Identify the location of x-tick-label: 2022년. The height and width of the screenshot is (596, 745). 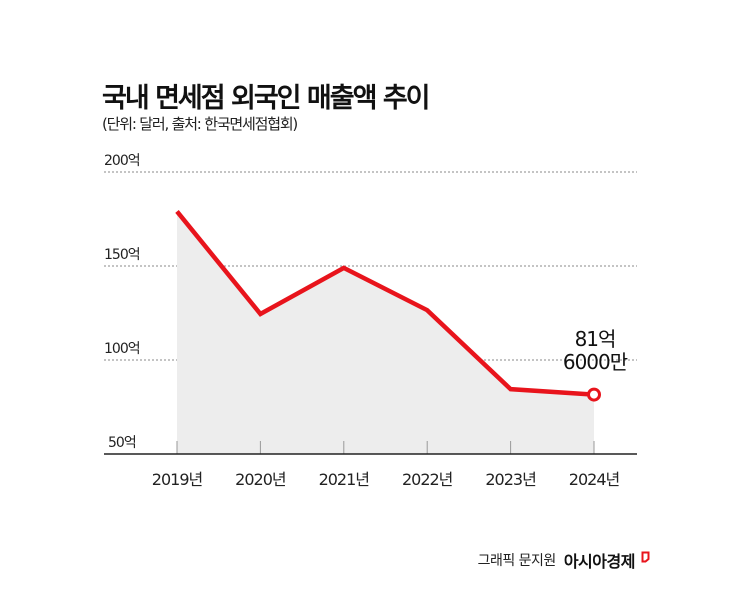
(427, 479).